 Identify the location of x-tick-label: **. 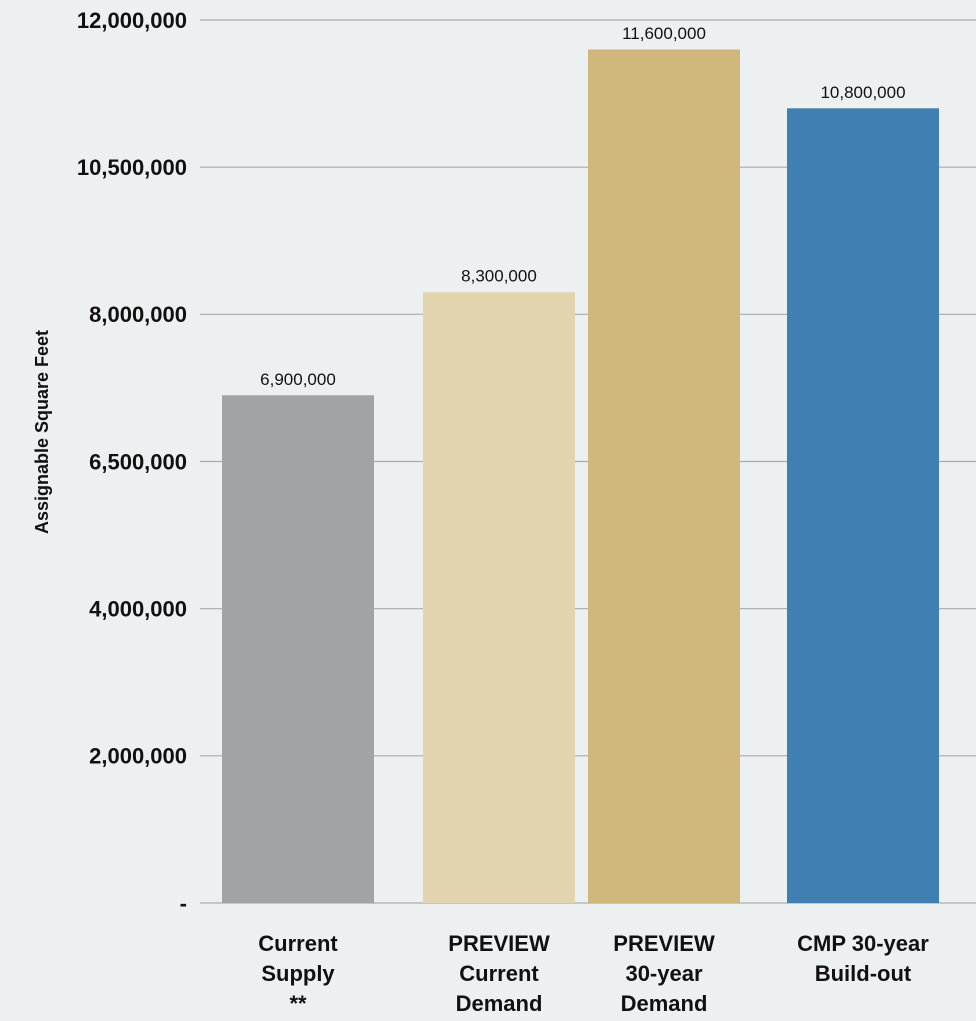
(298, 1003).